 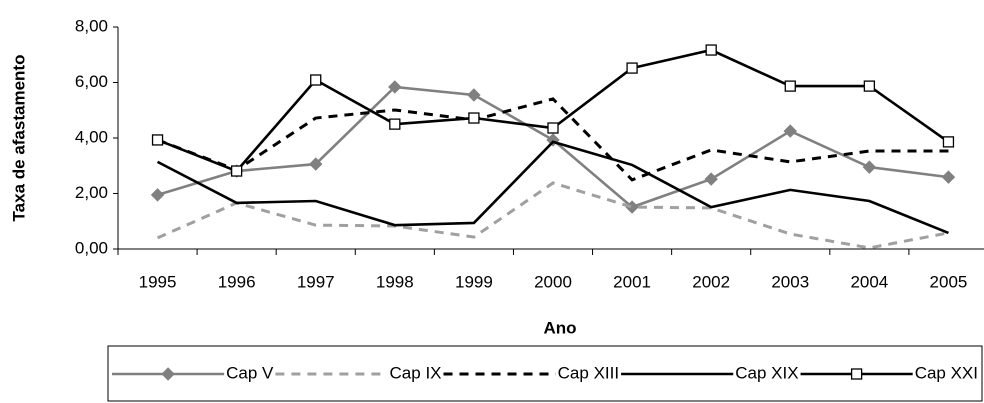 I want to click on x-axis-label: Ano, so click(x=559, y=327).